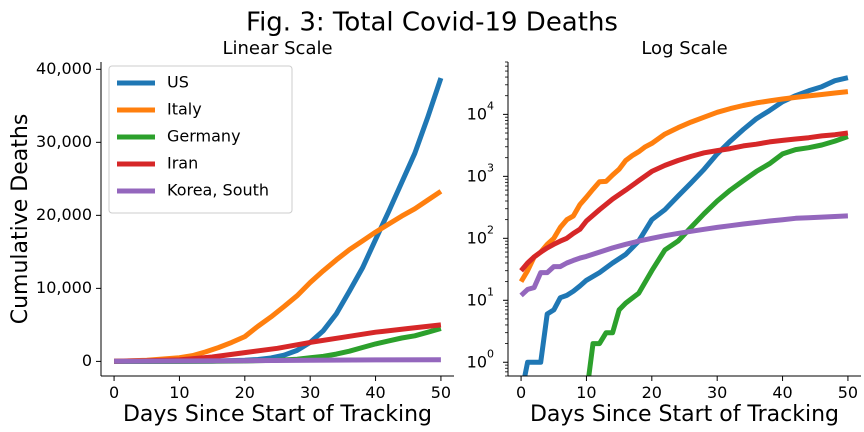 The width and height of the screenshot is (864, 432). Describe the element at coordinates (218, 190) in the screenshot. I see `legend-label: Korea, South` at that location.